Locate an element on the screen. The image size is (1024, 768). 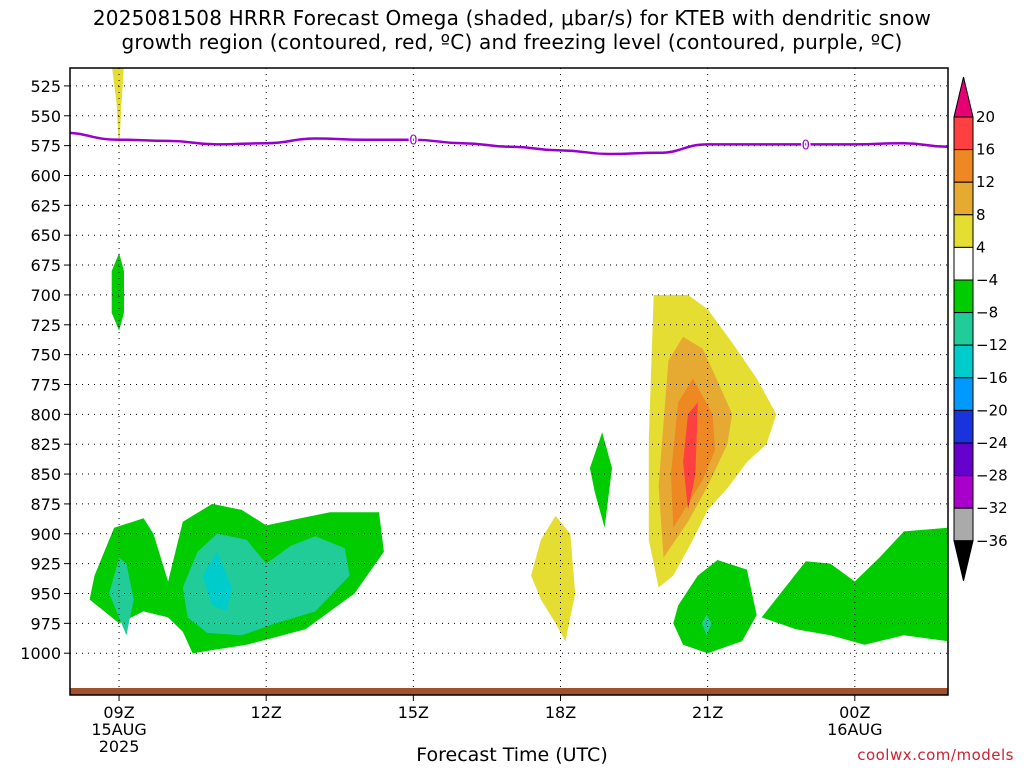
colorbar-label: −24 is located at coordinates (992, 443).